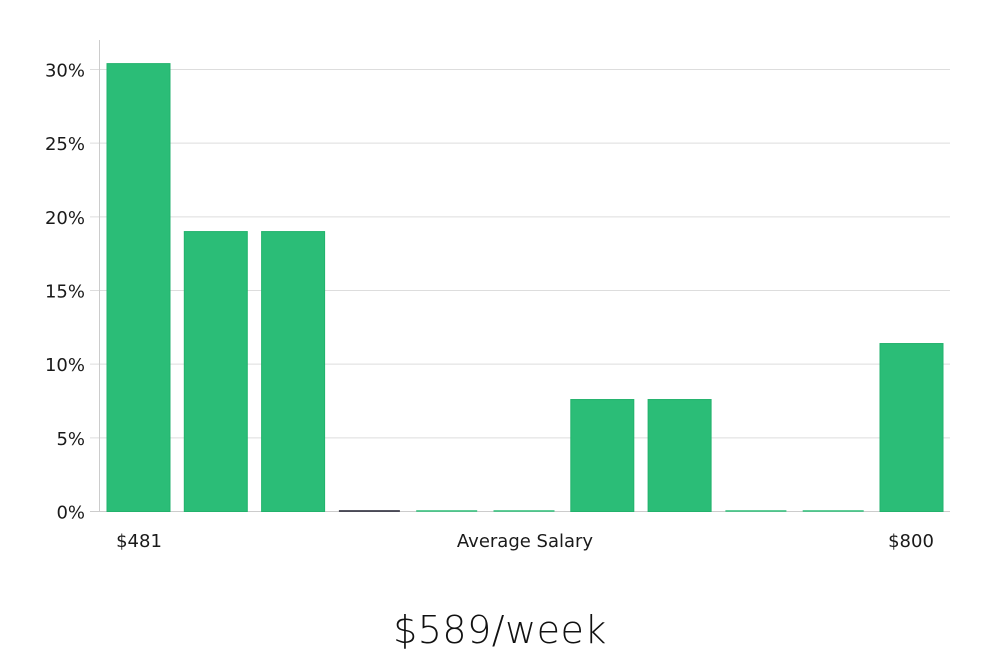  What do you see at coordinates (65, 365) in the screenshot?
I see `y-tick-label: 10%` at bounding box center [65, 365].